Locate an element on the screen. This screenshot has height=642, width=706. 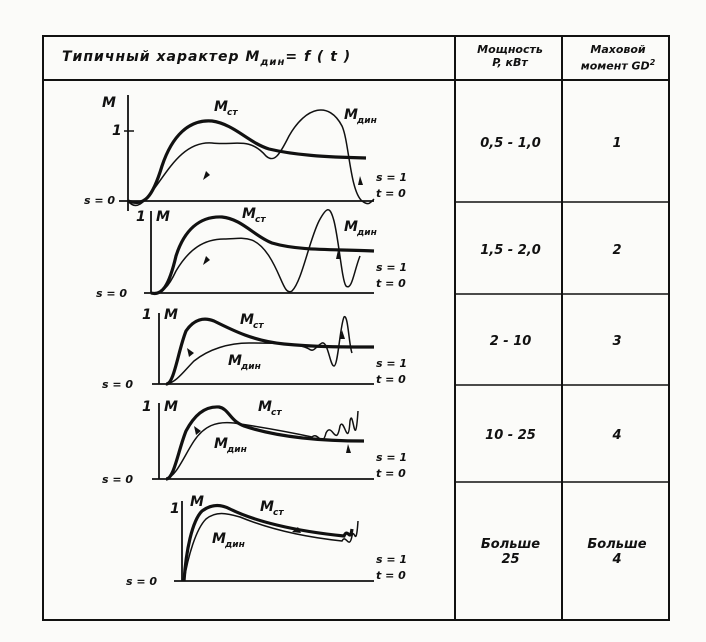
row5-moment: Больше 4 is located at coordinates (617, 551).